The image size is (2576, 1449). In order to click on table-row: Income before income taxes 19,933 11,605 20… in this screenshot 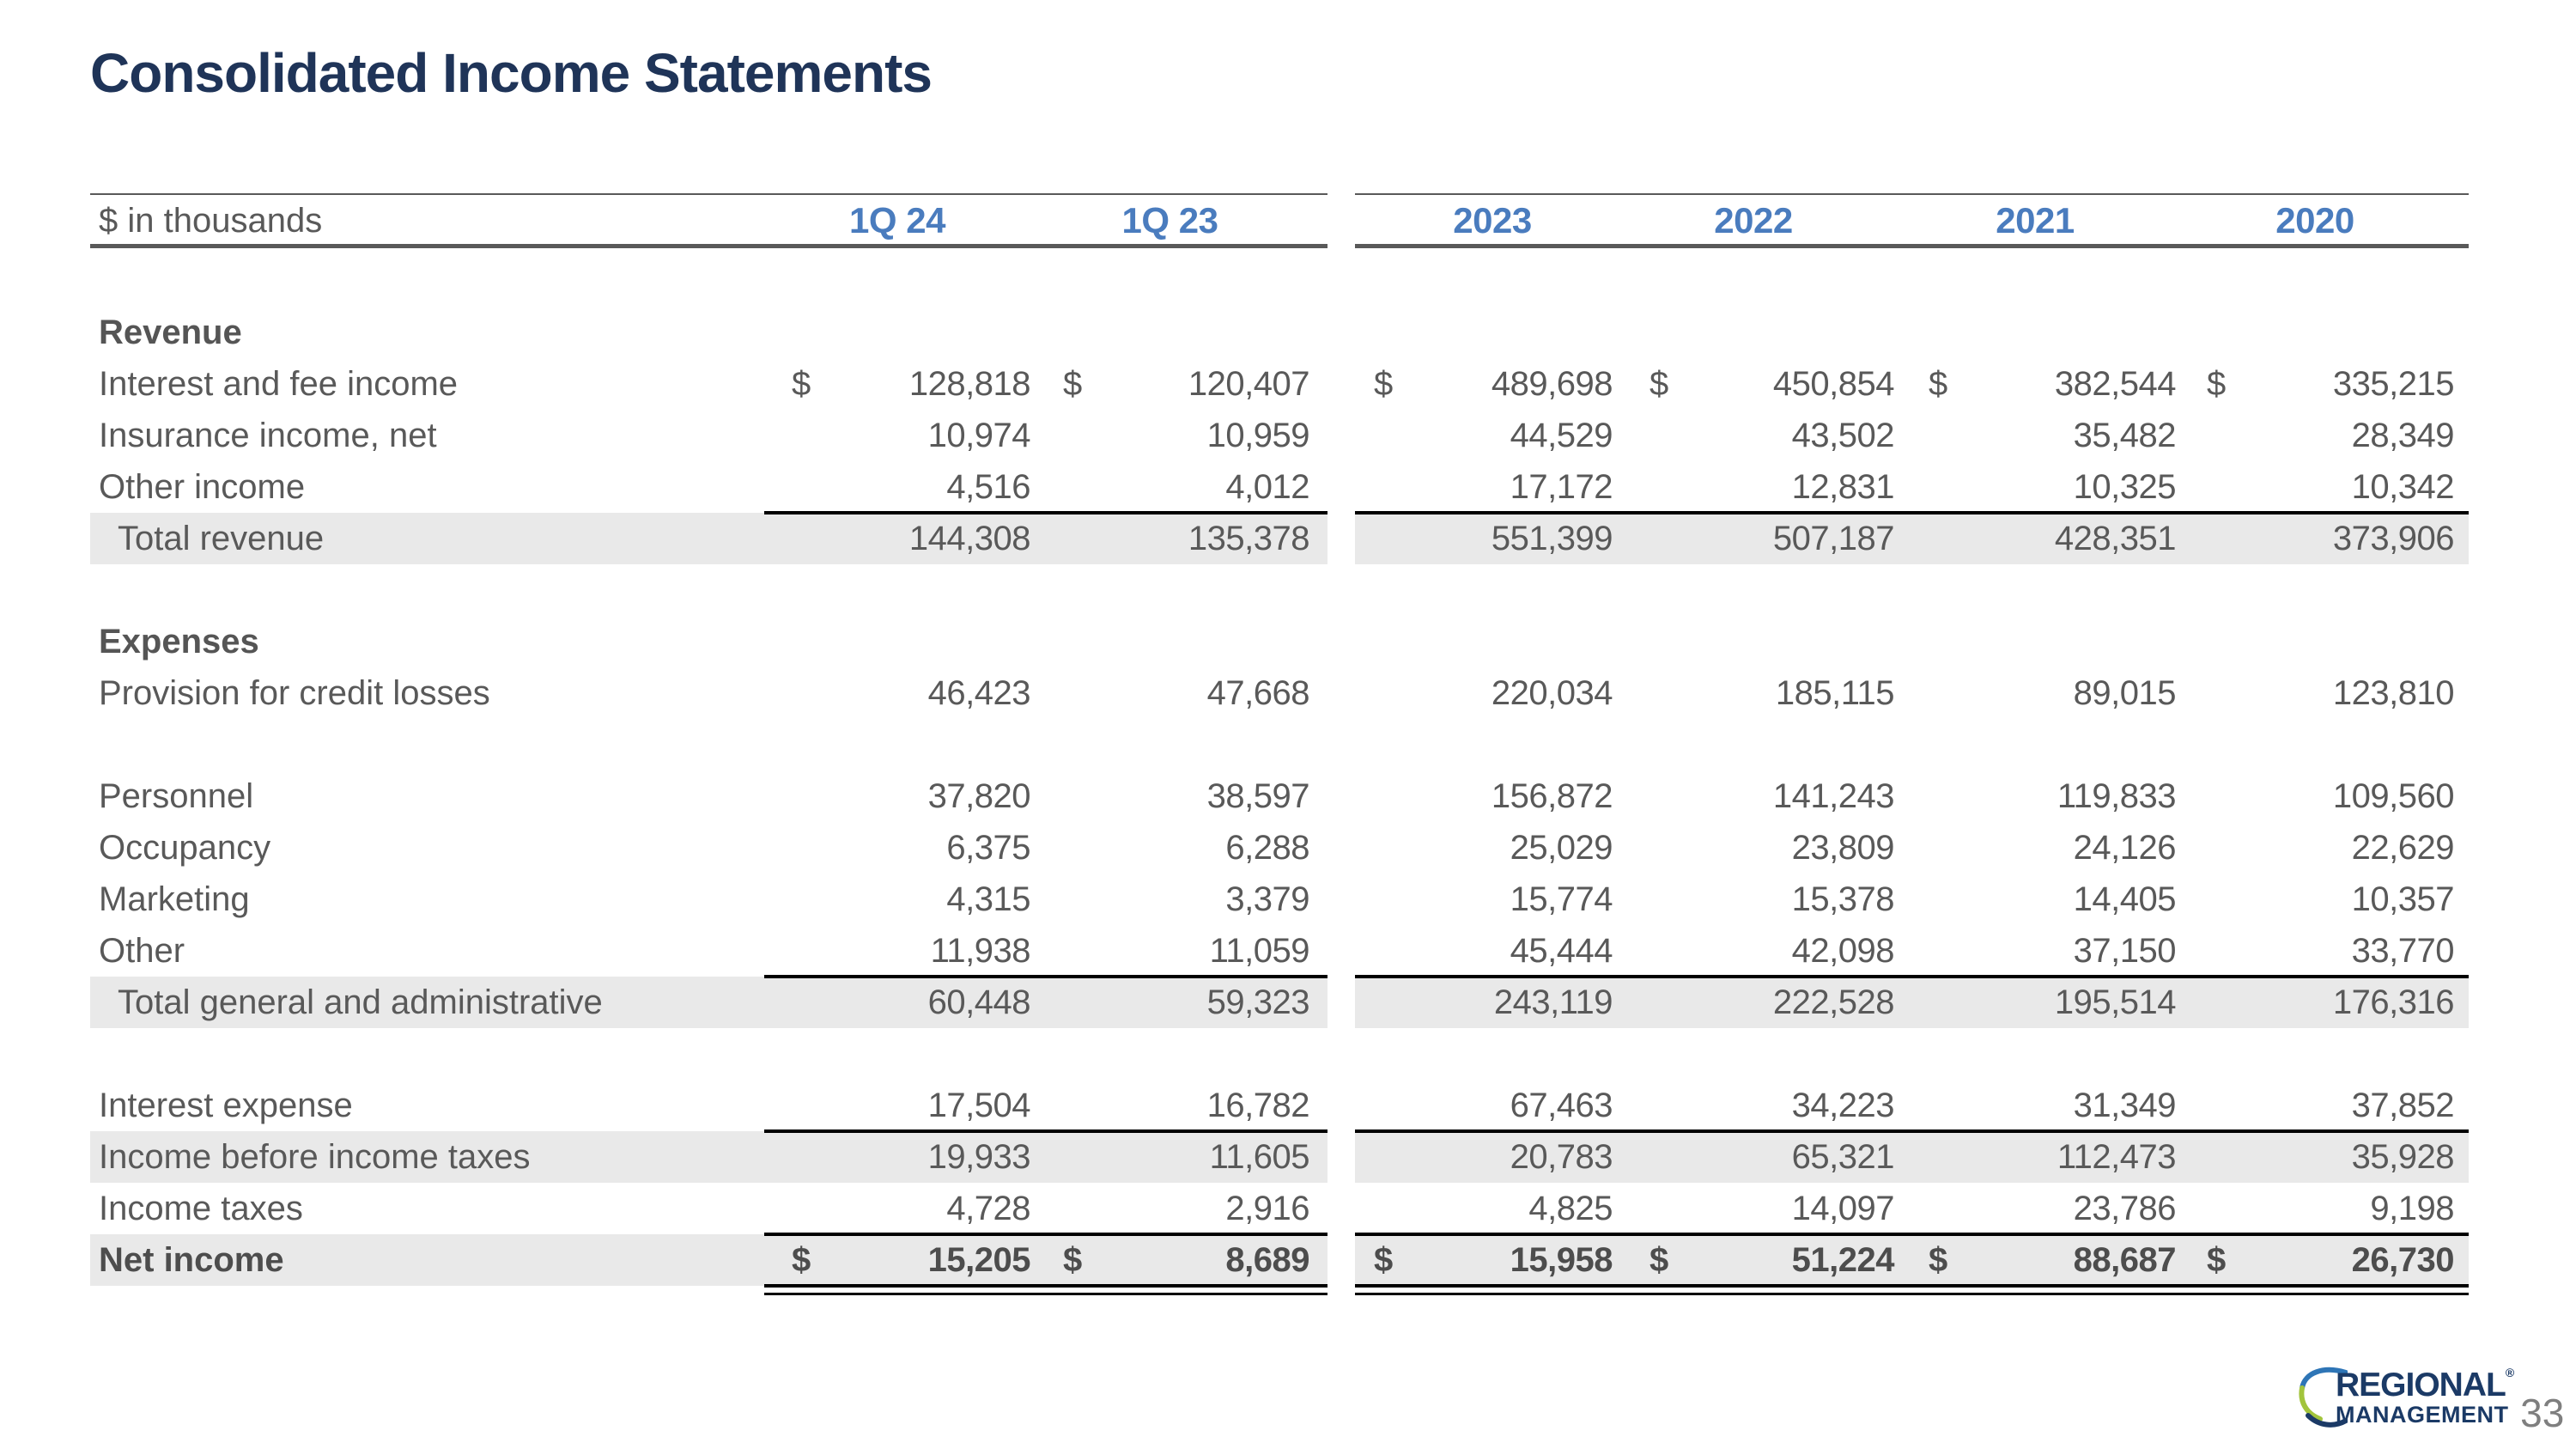, I will do `click(1279, 1156)`.